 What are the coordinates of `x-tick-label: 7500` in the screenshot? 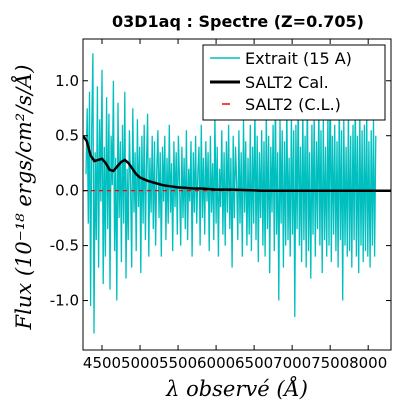 It's located at (330, 363).